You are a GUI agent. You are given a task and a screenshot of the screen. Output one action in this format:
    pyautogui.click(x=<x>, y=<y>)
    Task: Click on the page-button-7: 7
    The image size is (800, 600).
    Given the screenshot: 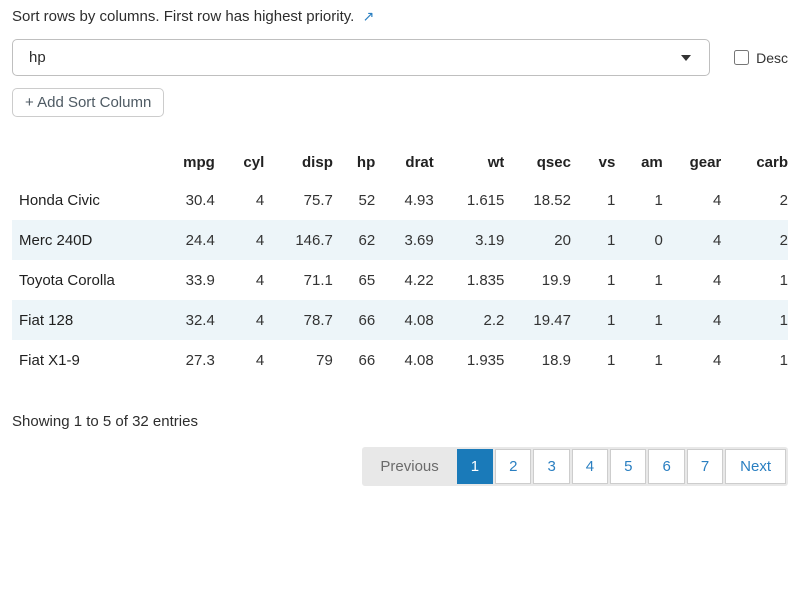 What is the action you would take?
    pyautogui.click(x=705, y=467)
    